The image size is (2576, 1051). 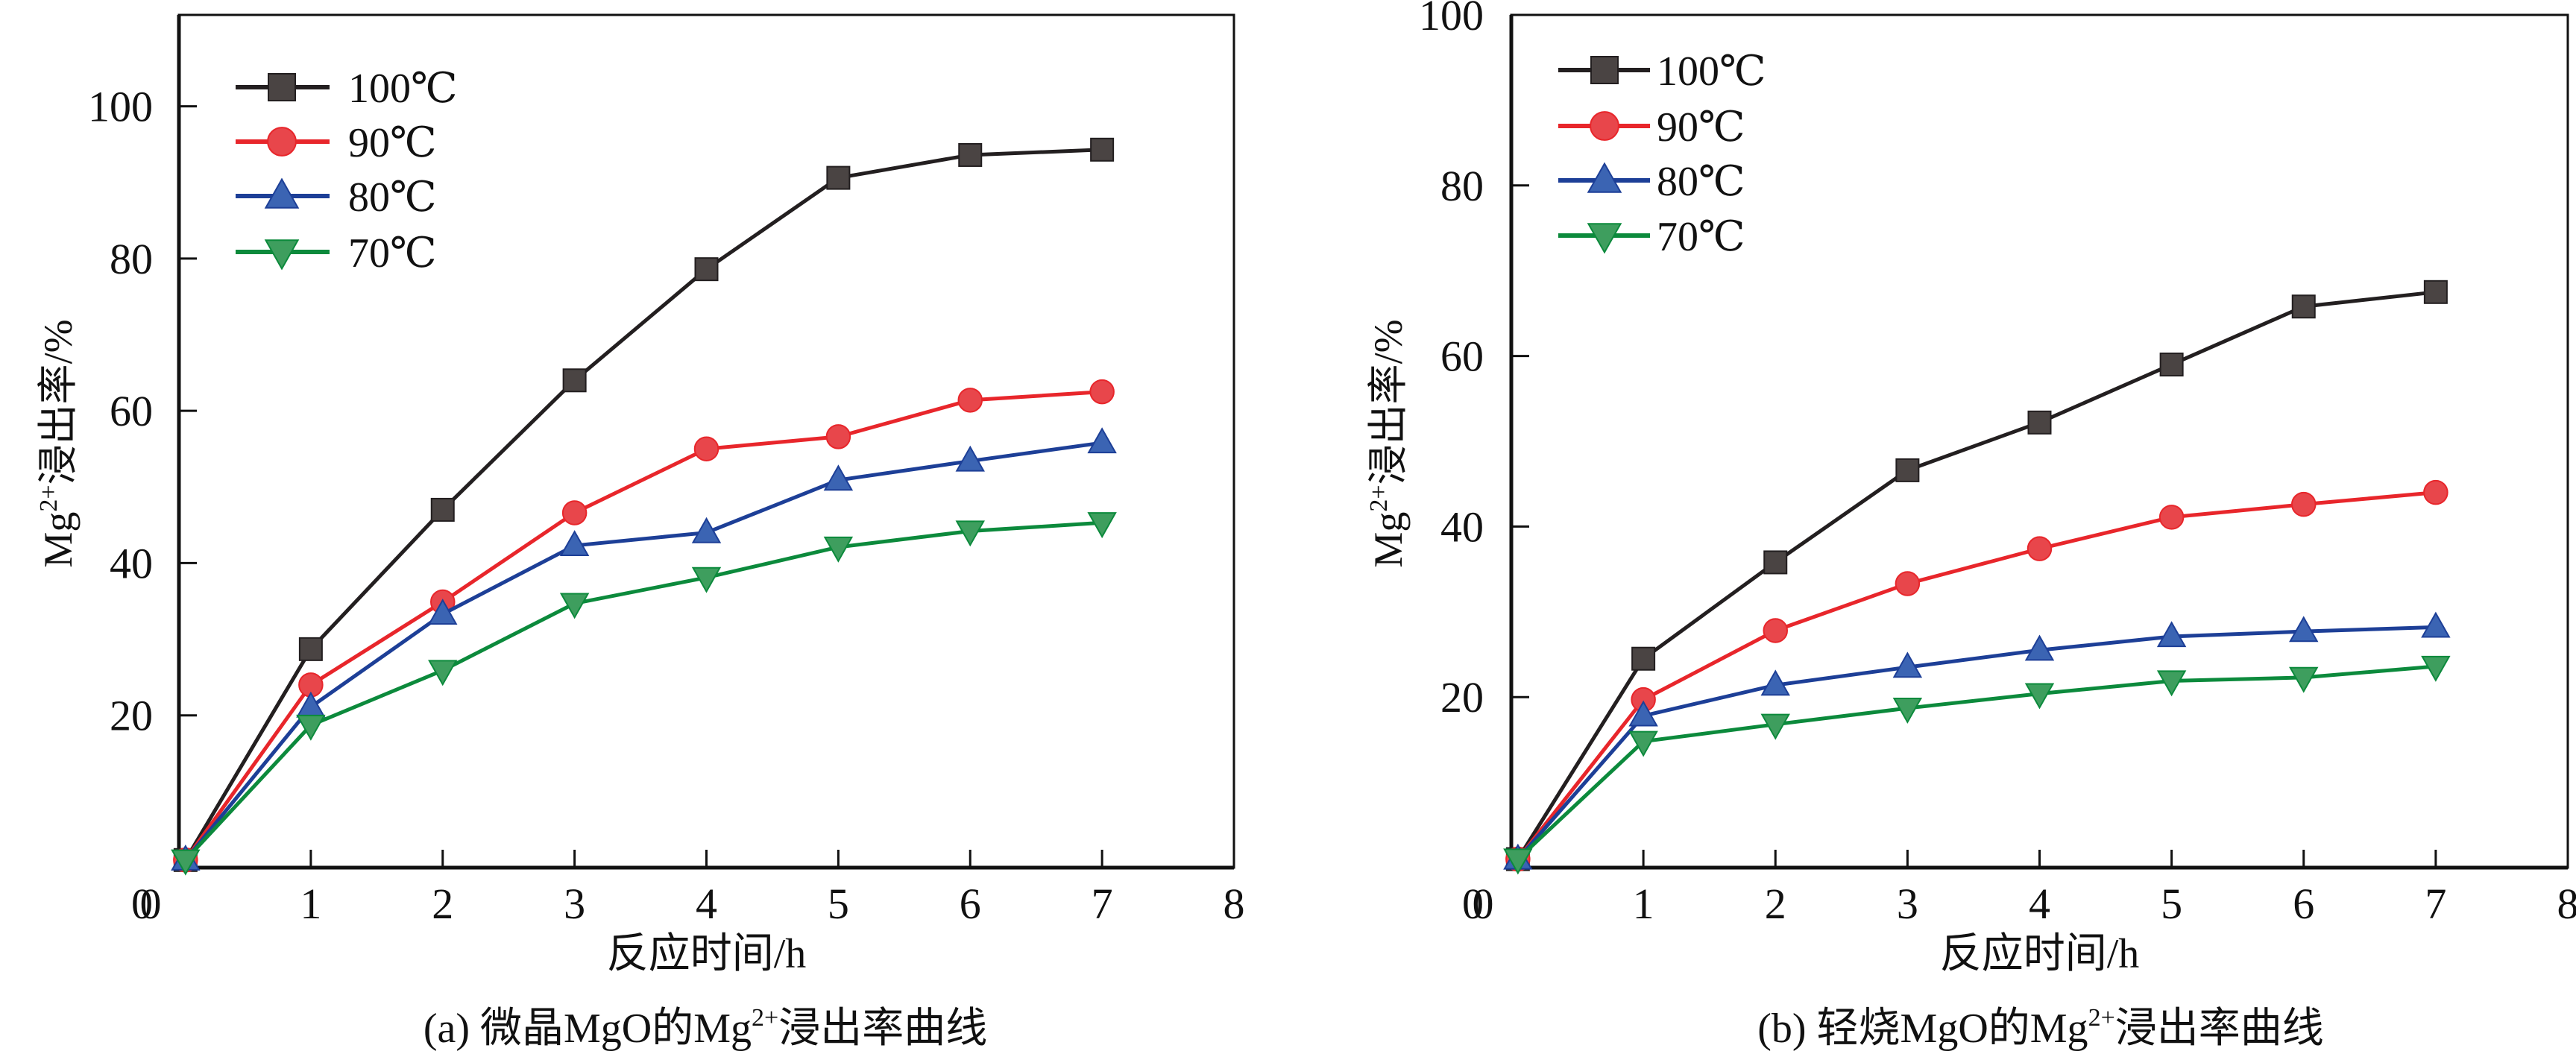 I want to click on x-tick-label: 3, so click(x=1907, y=904).